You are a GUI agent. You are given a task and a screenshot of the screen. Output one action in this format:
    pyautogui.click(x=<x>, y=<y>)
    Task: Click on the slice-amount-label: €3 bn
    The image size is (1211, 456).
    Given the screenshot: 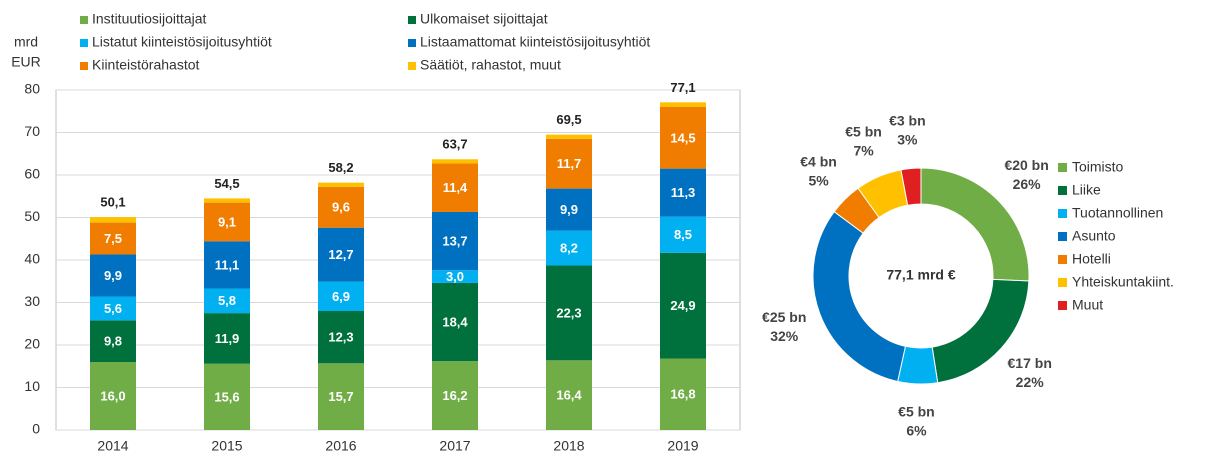 What is the action you would take?
    pyautogui.click(x=907, y=120)
    